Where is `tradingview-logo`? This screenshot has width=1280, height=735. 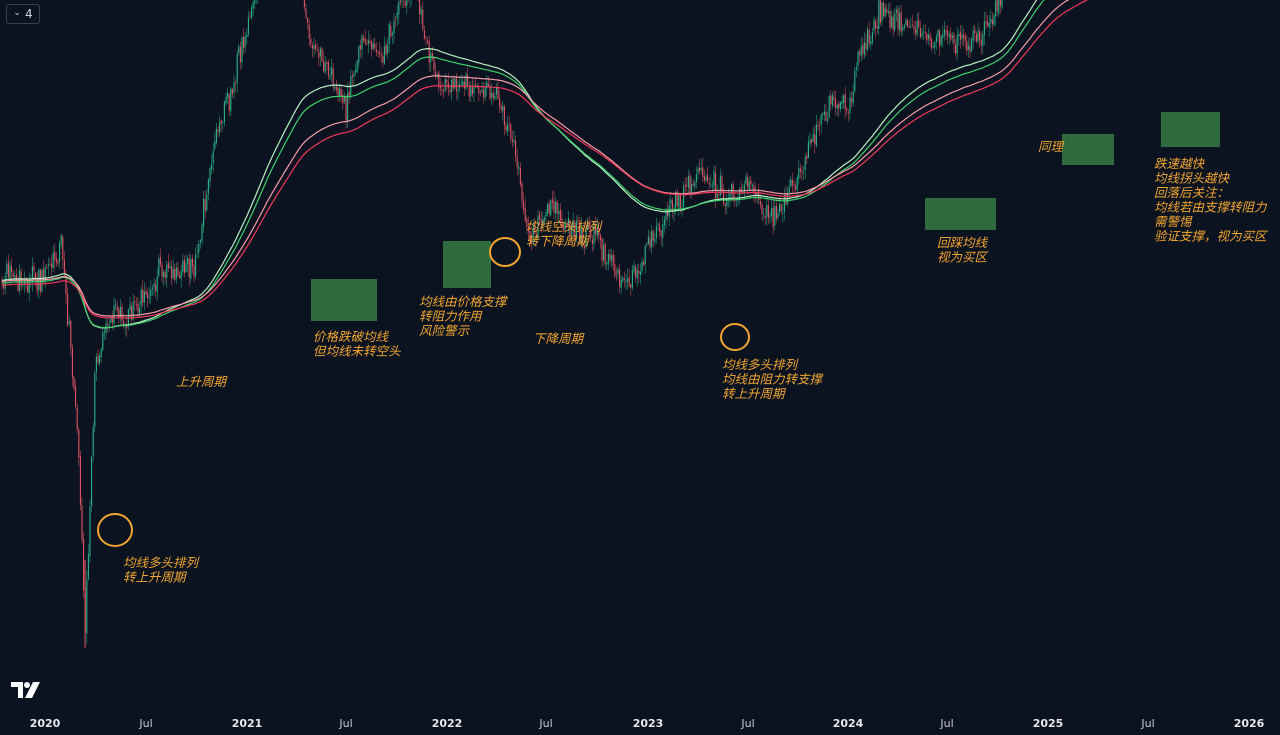
tradingview-logo is located at coordinates (26, 690).